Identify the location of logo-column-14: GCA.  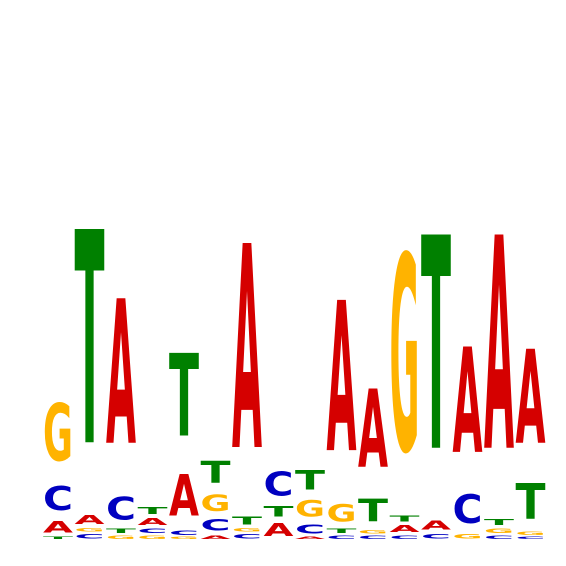
(468, 429).